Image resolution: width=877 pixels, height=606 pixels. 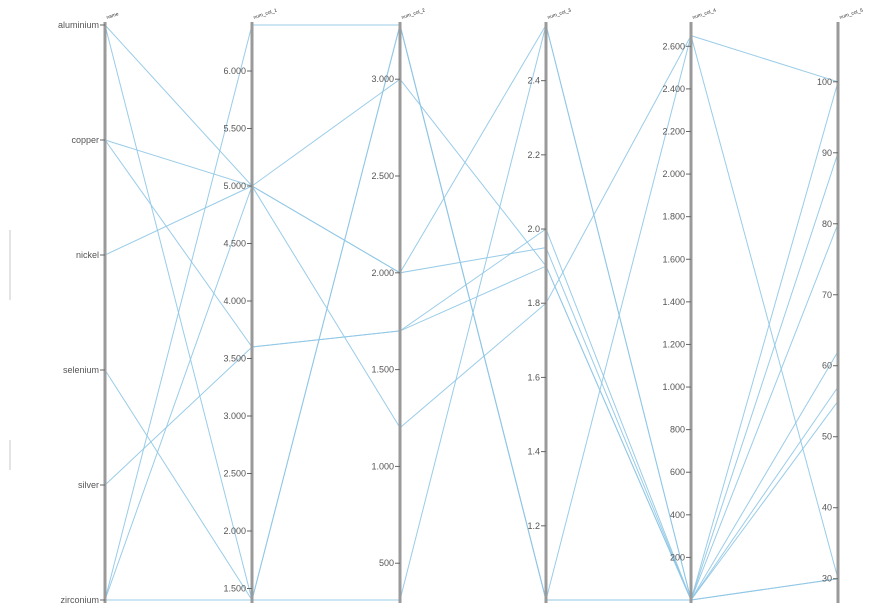 I want to click on axis-col_3: num_col_3 1.2 1.4 1.6 1.8 2.0 2.2 2.4, so click(x=549, y=305).